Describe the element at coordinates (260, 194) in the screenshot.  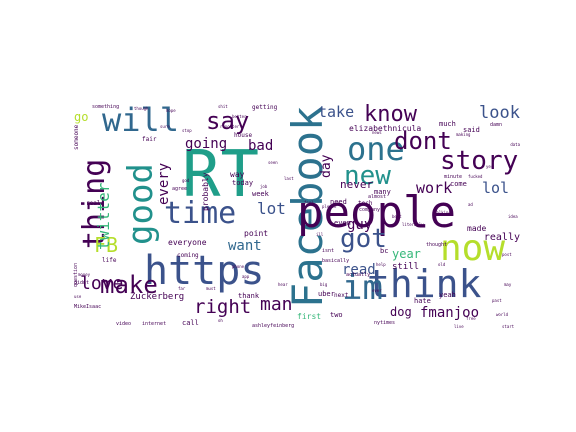
I see `cloud-word: week` at that location.